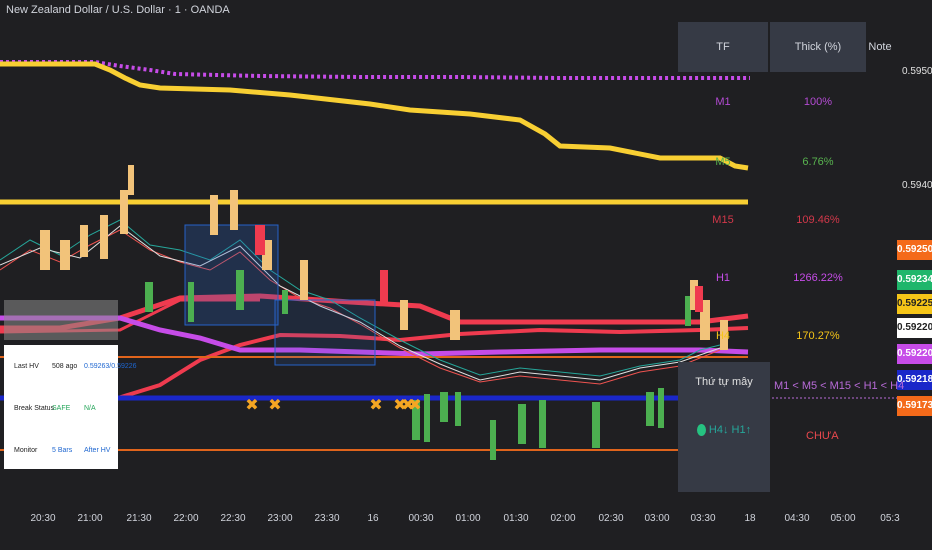  I want to click on m1-cloud-line, so click(374, 336).